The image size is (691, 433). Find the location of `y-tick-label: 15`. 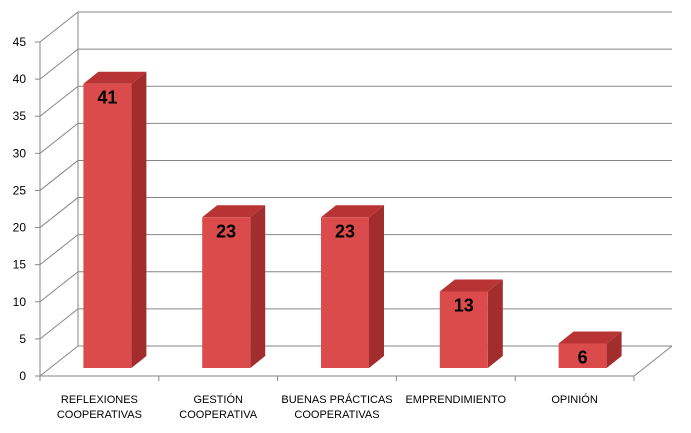

y-tick-label: 15 is located at coordinates (20, 265).